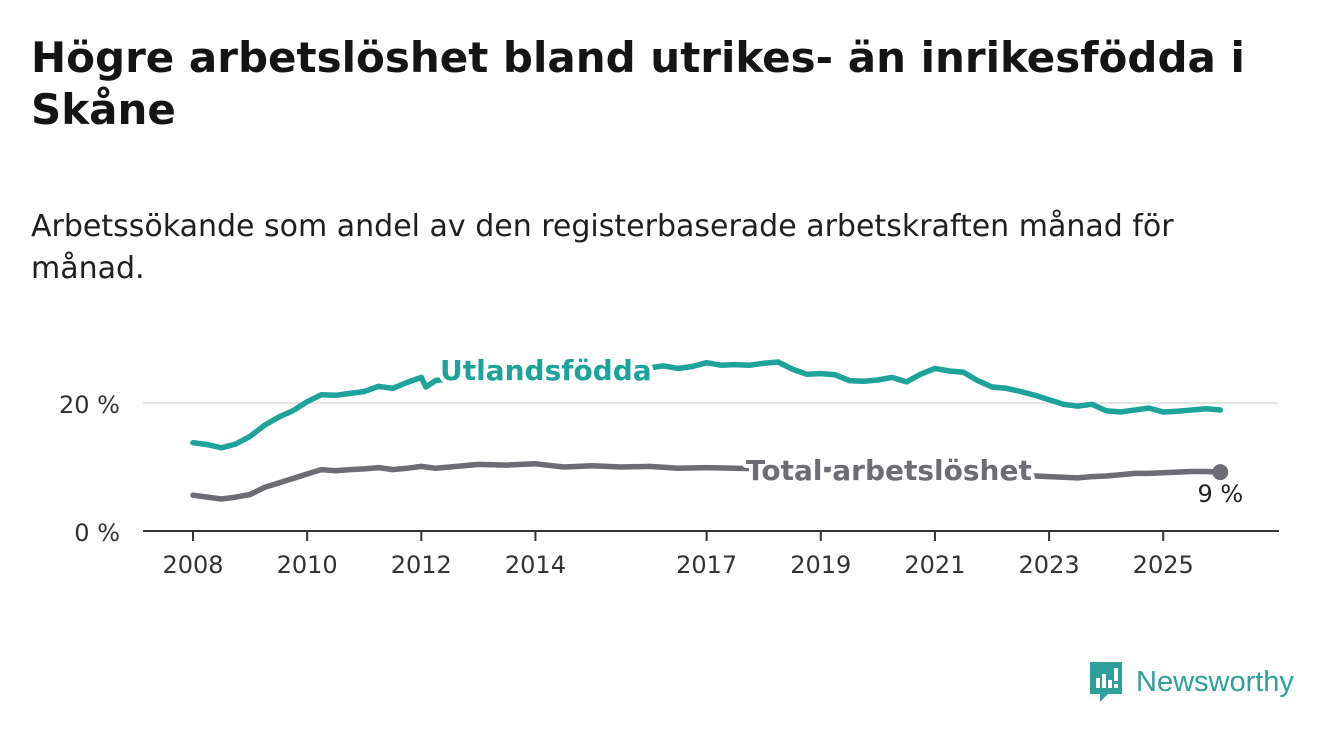 The height and width of the screenshot is (734, 1340). What do you see at coordinates (1106, 682) in the screenshot?
I see `newsworthy-logo-icon` at bounding box center [1106, 682].